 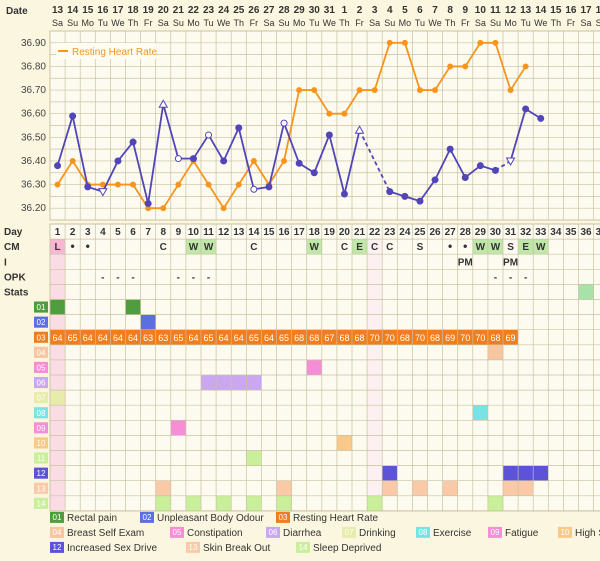 I want to click on legend-id: 14, so click(x=303, y=547).